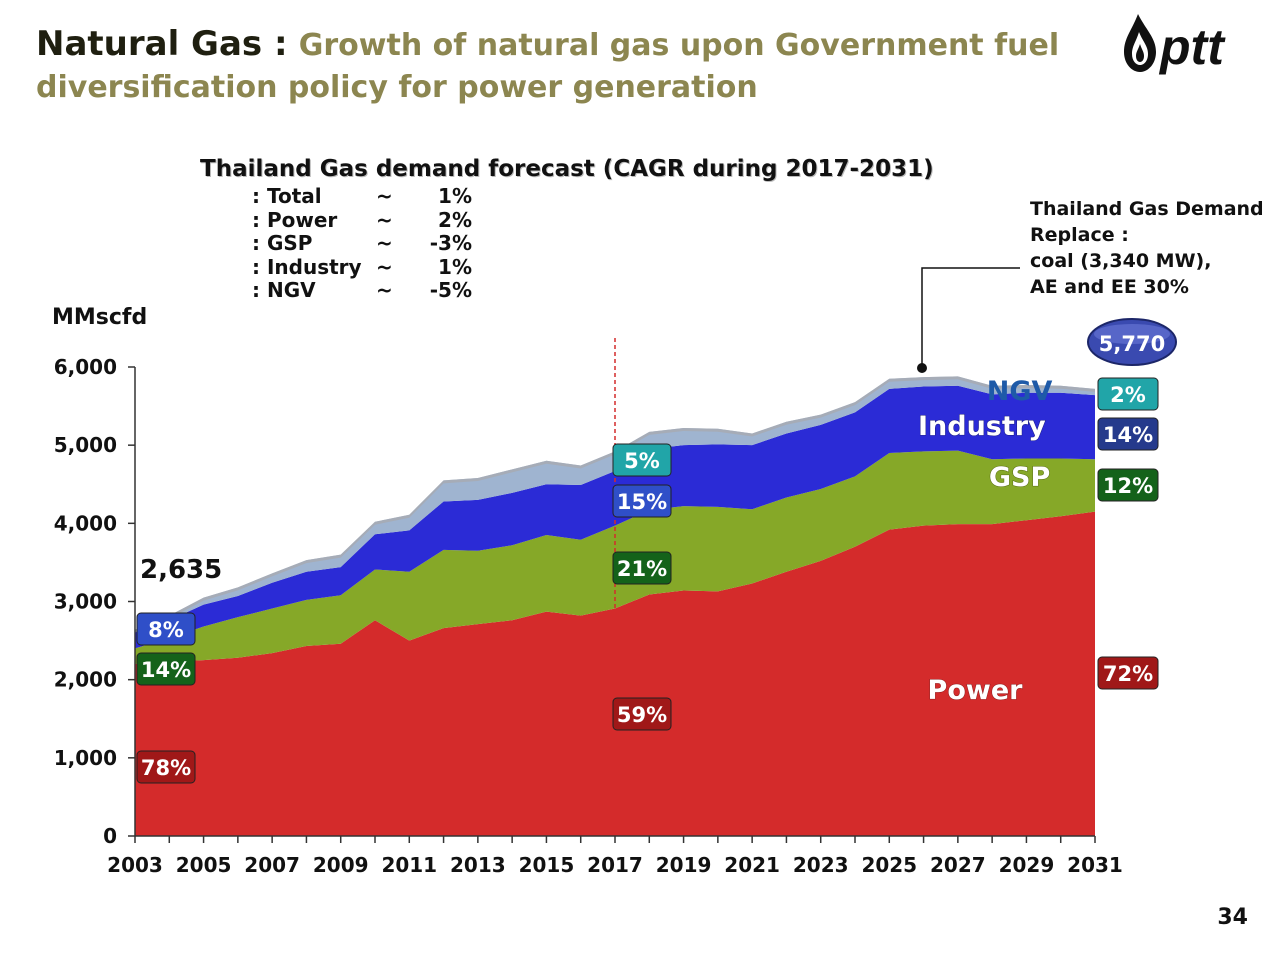 Image resolution: width=1280 pixels, height=960 pixels. Describe the element at coordinates (372, 220) in the screenshot. I see `cagr-row: : Power ~2%` at that location.